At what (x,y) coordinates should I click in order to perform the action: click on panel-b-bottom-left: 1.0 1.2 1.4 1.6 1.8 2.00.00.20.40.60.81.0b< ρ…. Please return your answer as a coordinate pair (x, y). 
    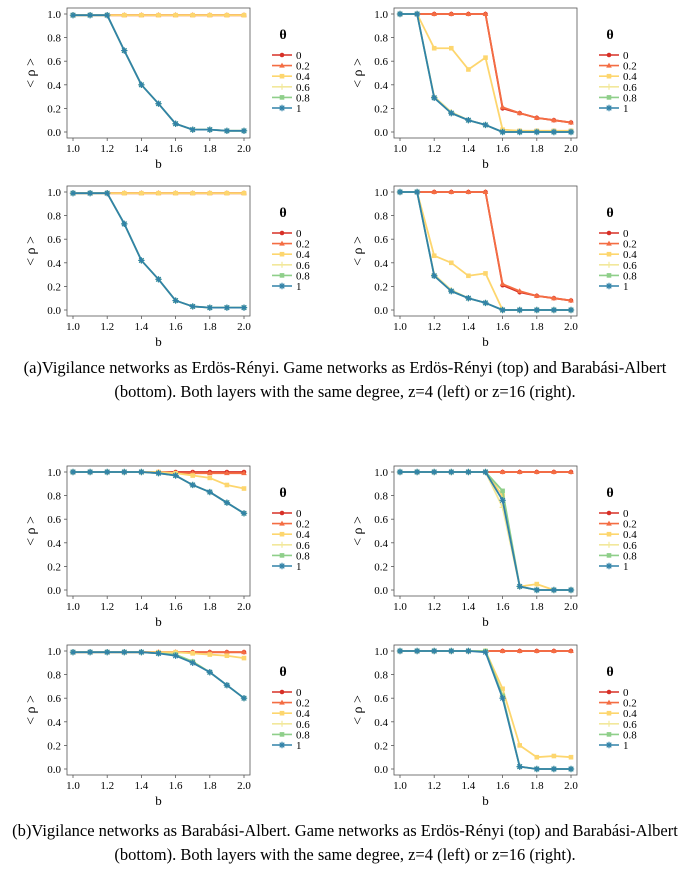
    Looking at the image, I should click on (167, 726).